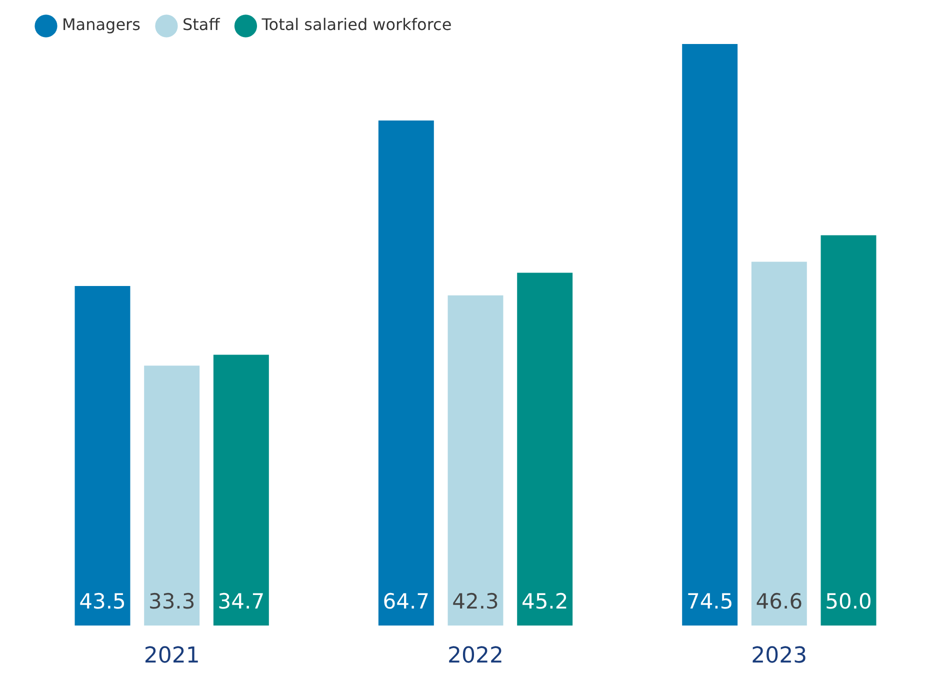  Describe the element at coordinates (544, 602) in the screenshot. I see `data-label: 45.2` at that location.